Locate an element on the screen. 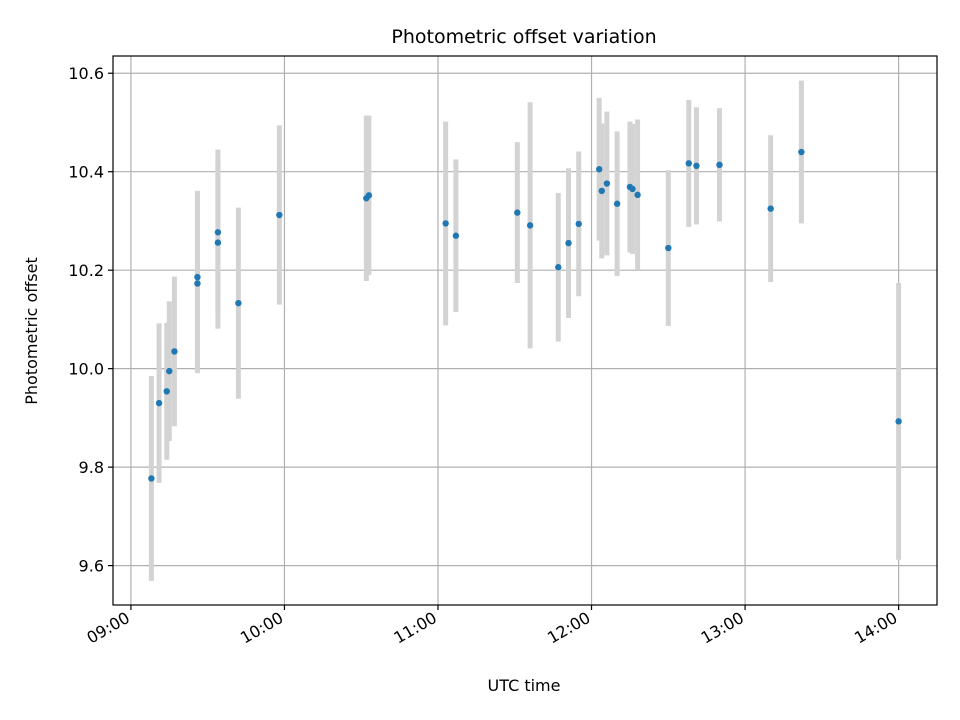 The image size is (960, 720). y-tick-label: 10.0 is located at coordinates (86, 369).